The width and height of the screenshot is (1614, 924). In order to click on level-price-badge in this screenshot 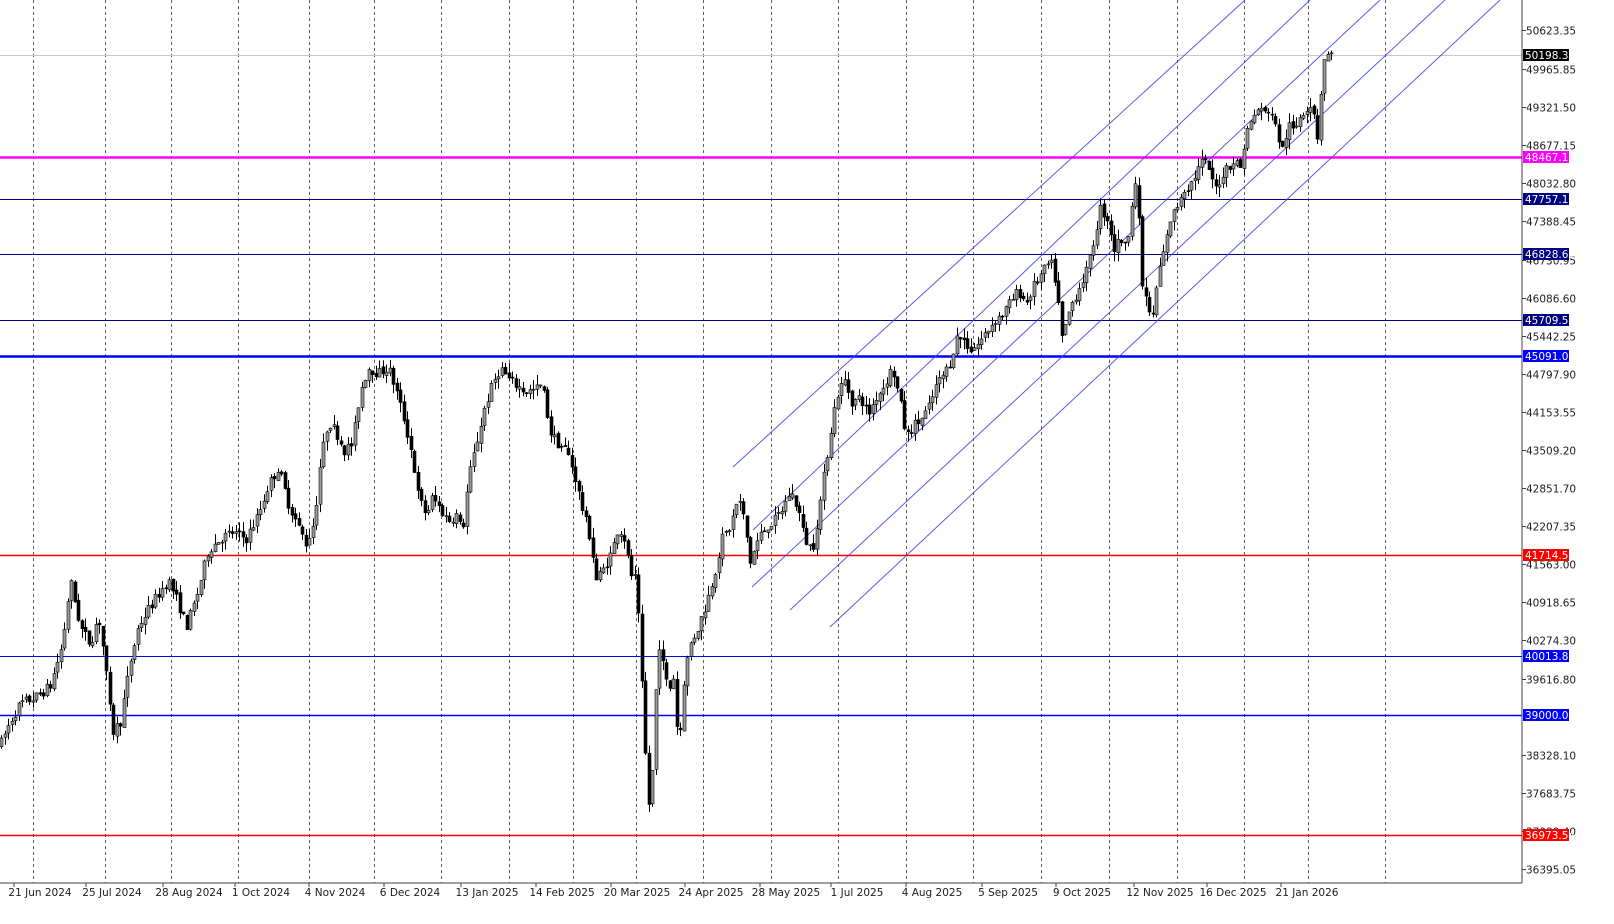, I will do `click(1546, 715)`.